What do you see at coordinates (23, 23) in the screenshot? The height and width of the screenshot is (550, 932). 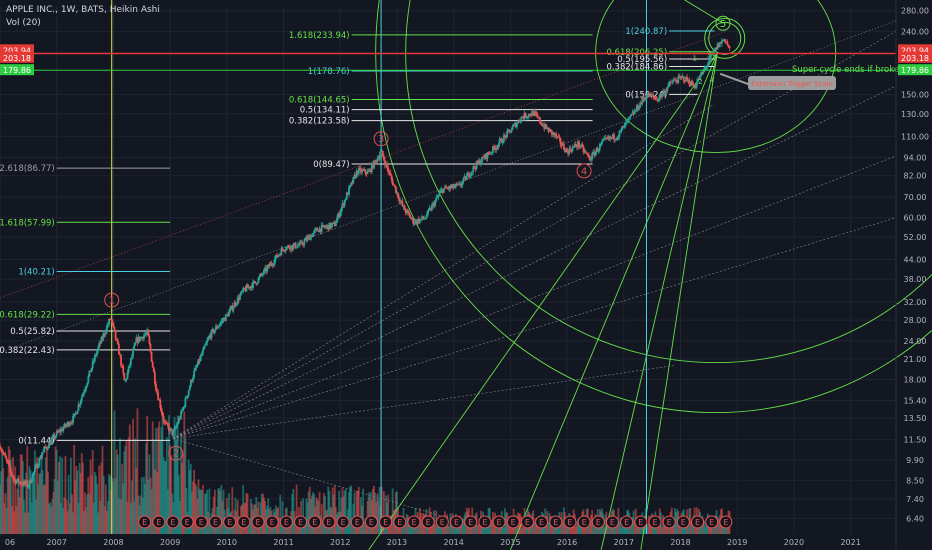 I see `volume-line: Vol (20)` at bounding box center [23, 23].